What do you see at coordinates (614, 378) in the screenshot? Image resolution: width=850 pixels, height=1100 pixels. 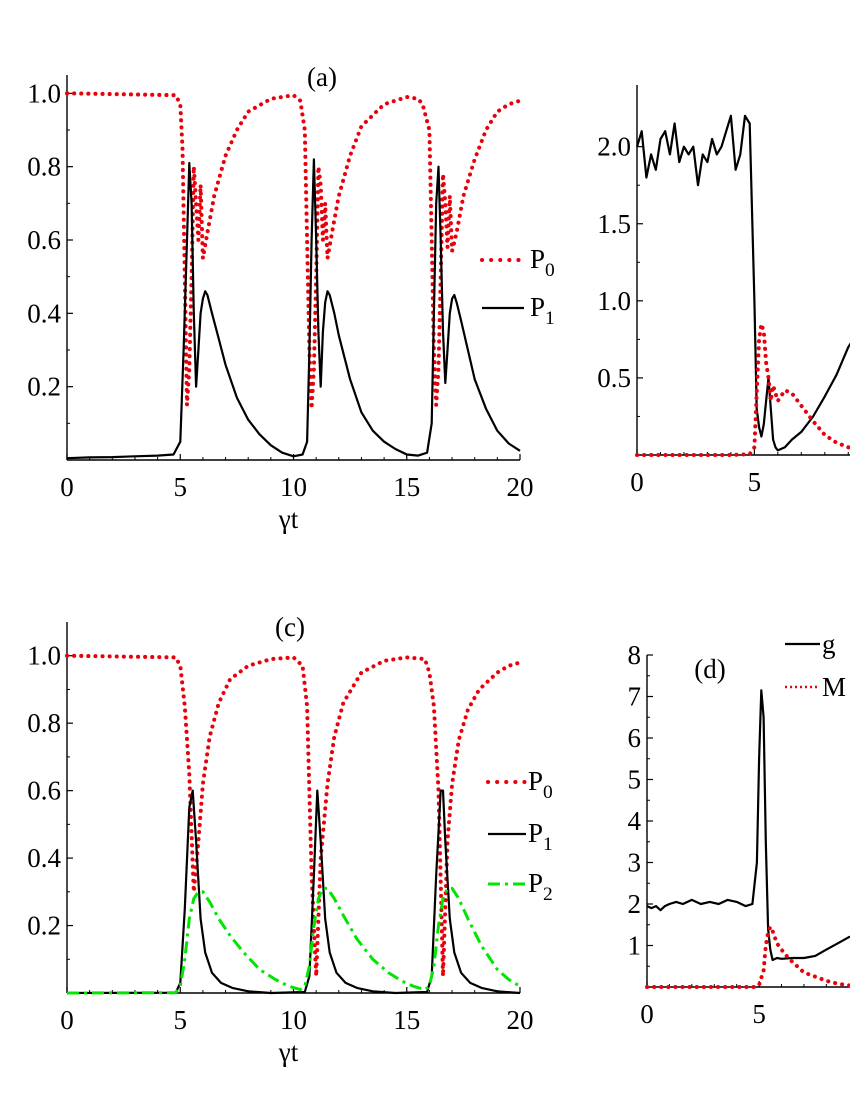 I see `y-tick-label: 0.5` at bounding box center [614, 378].